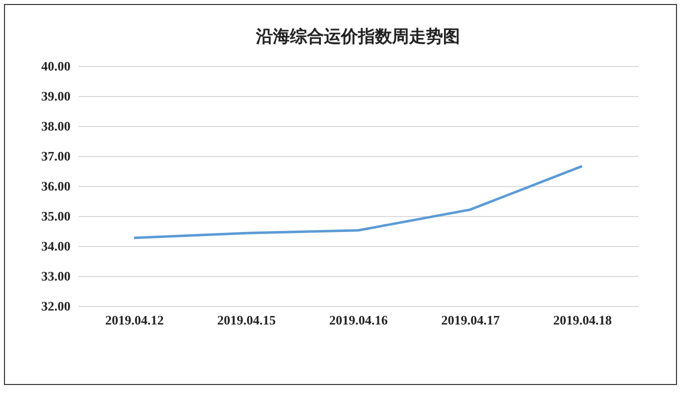 Image resolution: width=685 pixels, height=393 pixels. What do you see at coordinates (55, 216) in the screenshot?
I see `y-tick-label: 35.00` at bounding box center [55, 216].